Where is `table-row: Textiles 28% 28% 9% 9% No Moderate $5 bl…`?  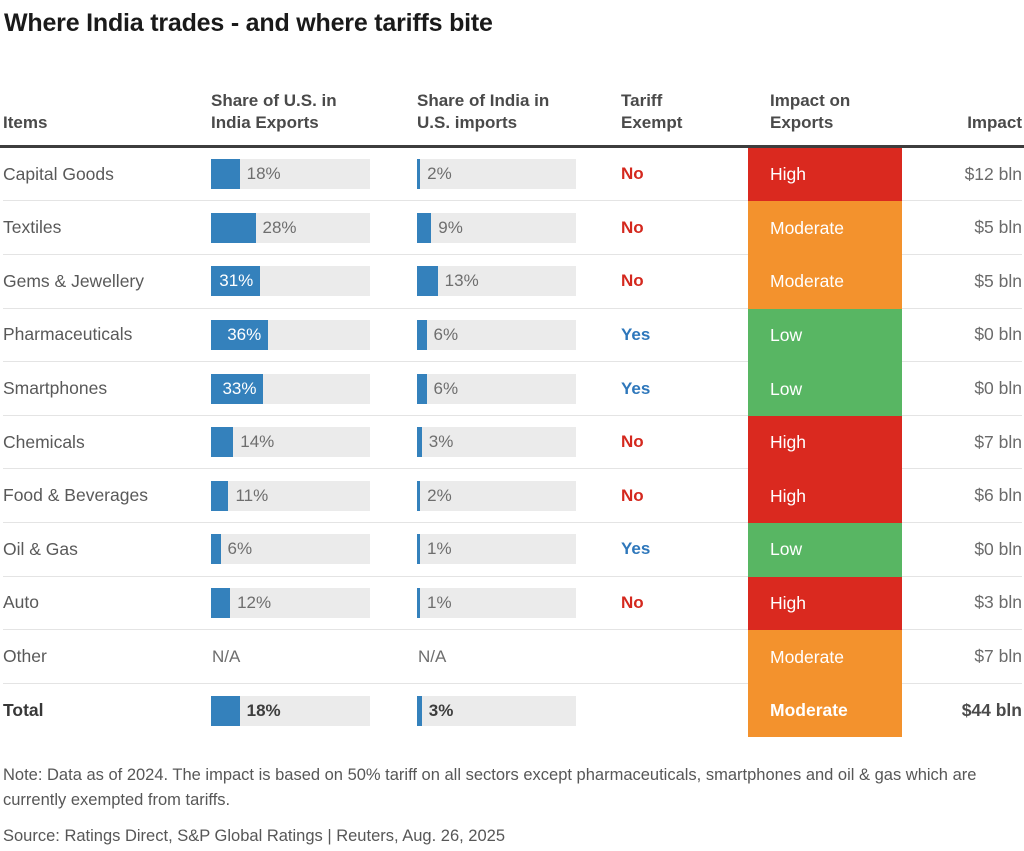
table-row: Textiles 28% 28% 9% 9% No Moderate $5 bl… is located at coordinates (512, 228).